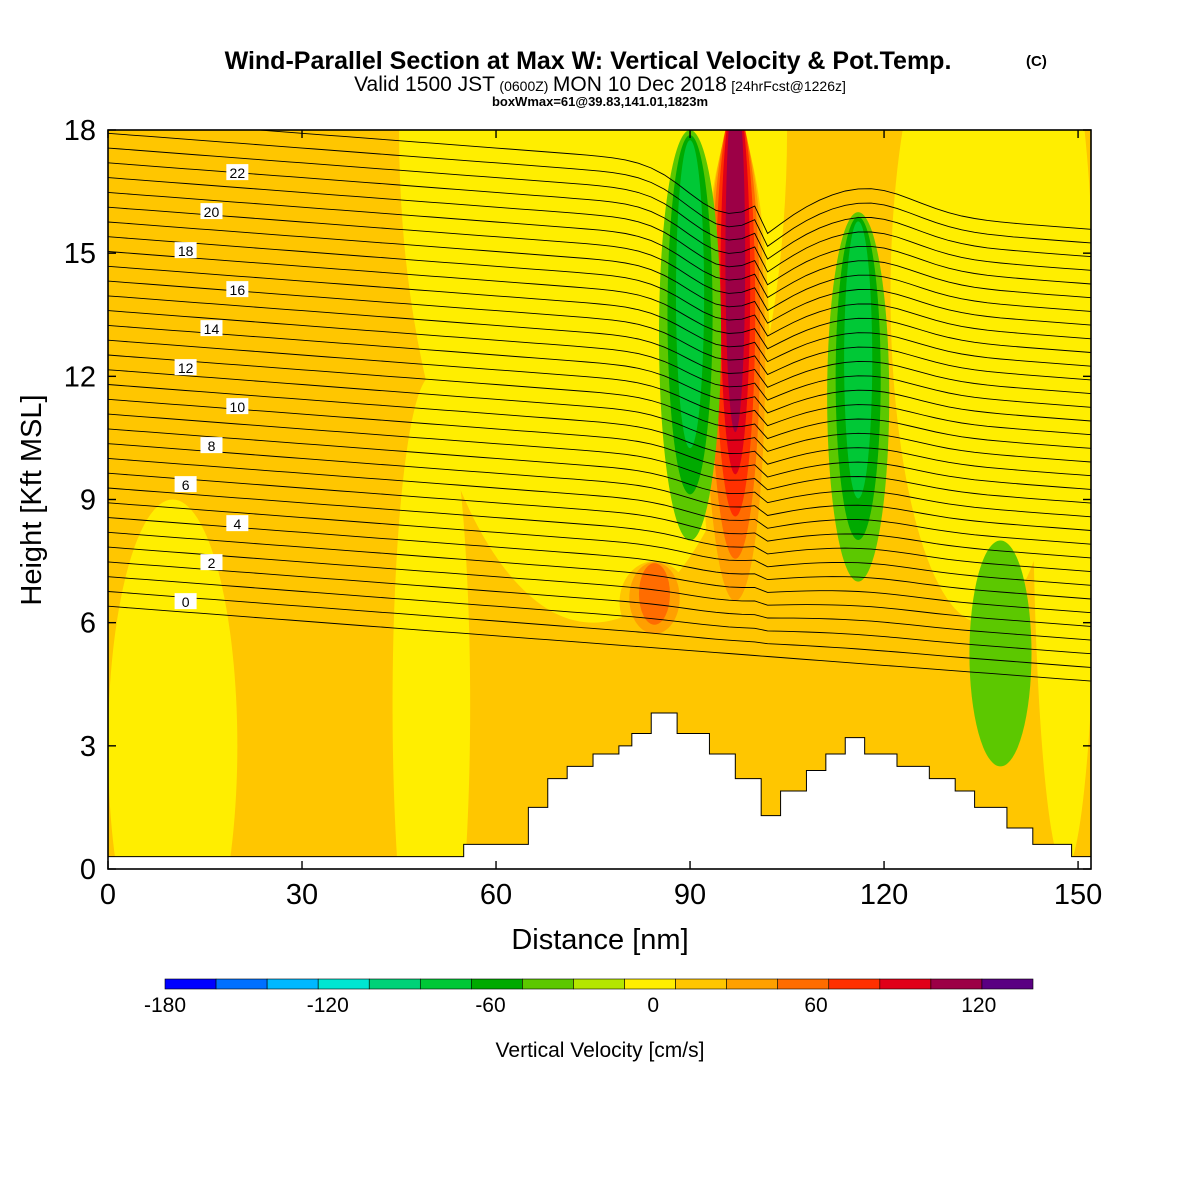  I want to click on colorbar-tick-label: -120, so click(328, 1005).